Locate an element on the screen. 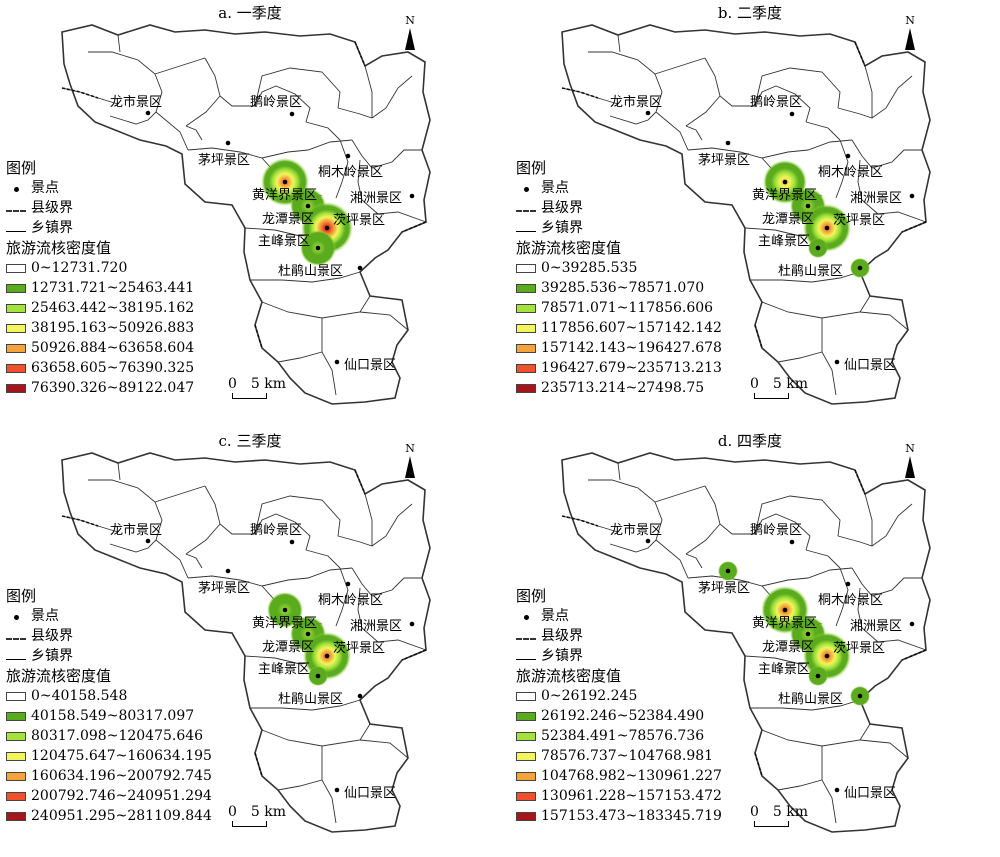  legend-class: 78571.071~117856.606 is located at coordinates (619, 308).